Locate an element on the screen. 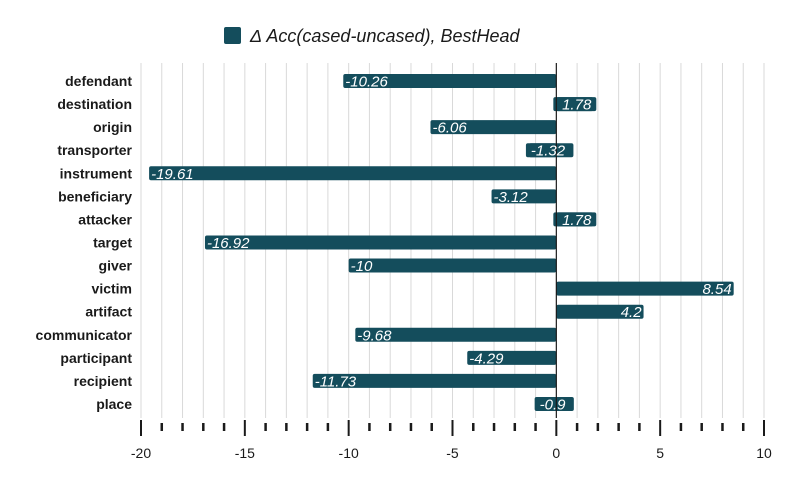 This screenshot has height=493, width=789. category-label: participant is located at coordinates (96, 358).